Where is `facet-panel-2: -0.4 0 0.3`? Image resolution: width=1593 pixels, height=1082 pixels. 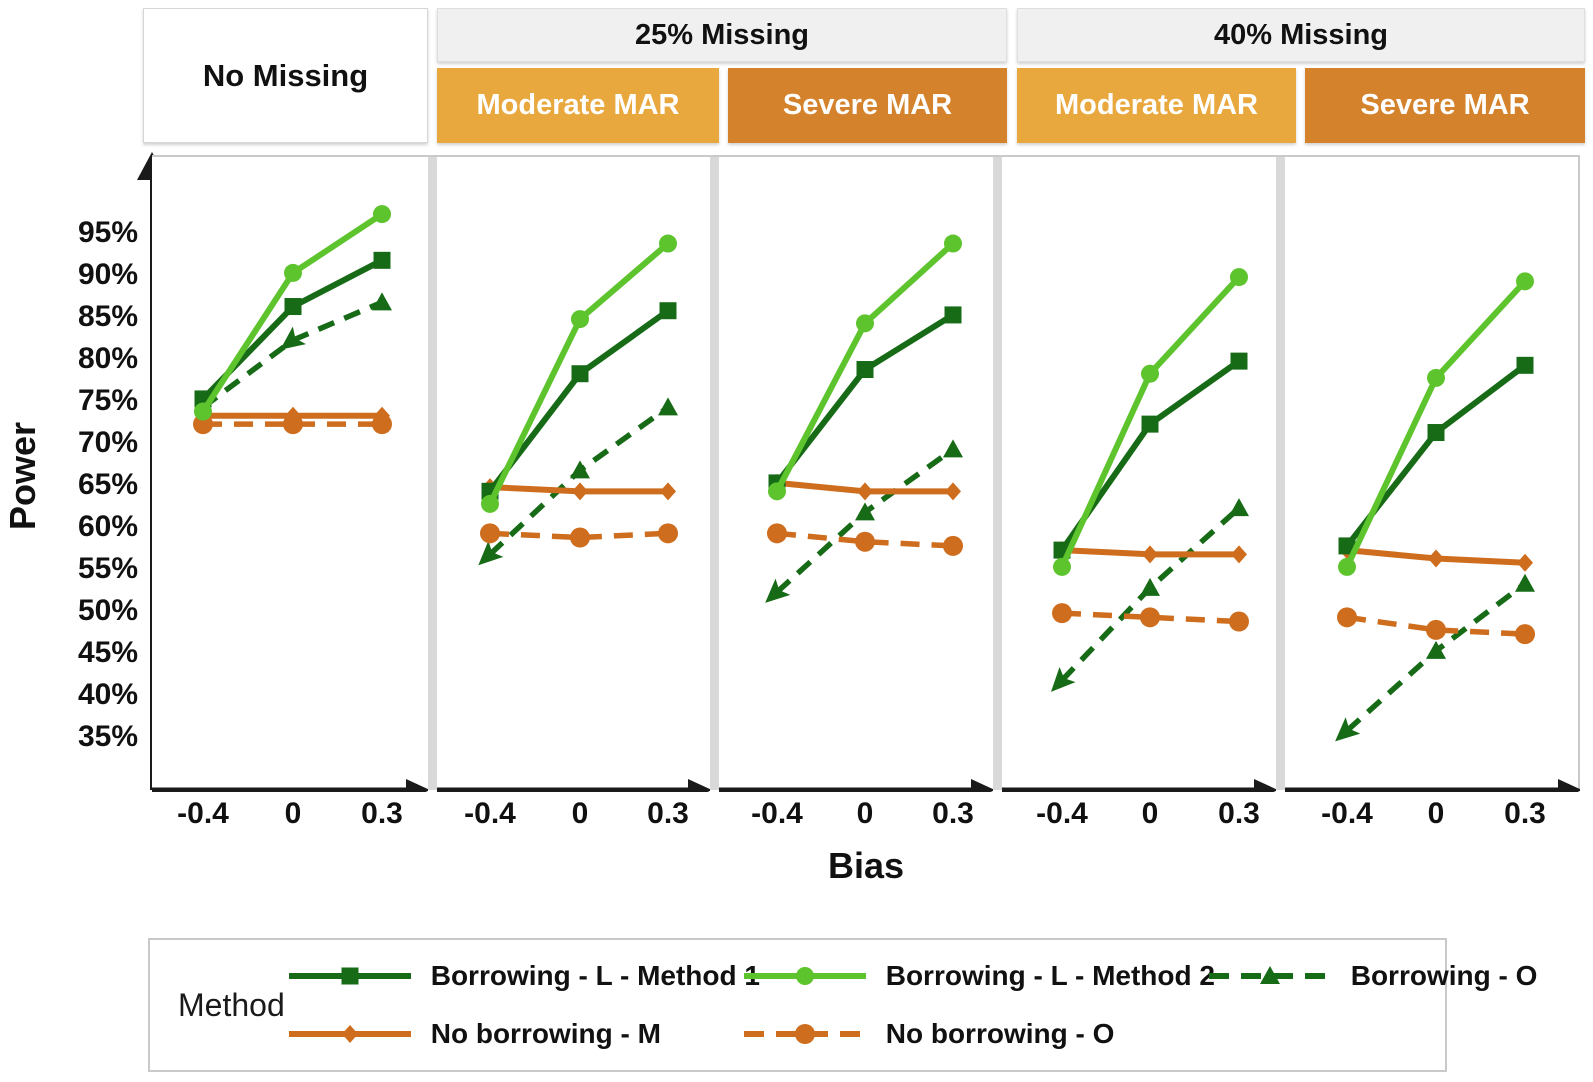 facet-panel-2: -0.4 0 0.3 is located at coordinates (573, 492).